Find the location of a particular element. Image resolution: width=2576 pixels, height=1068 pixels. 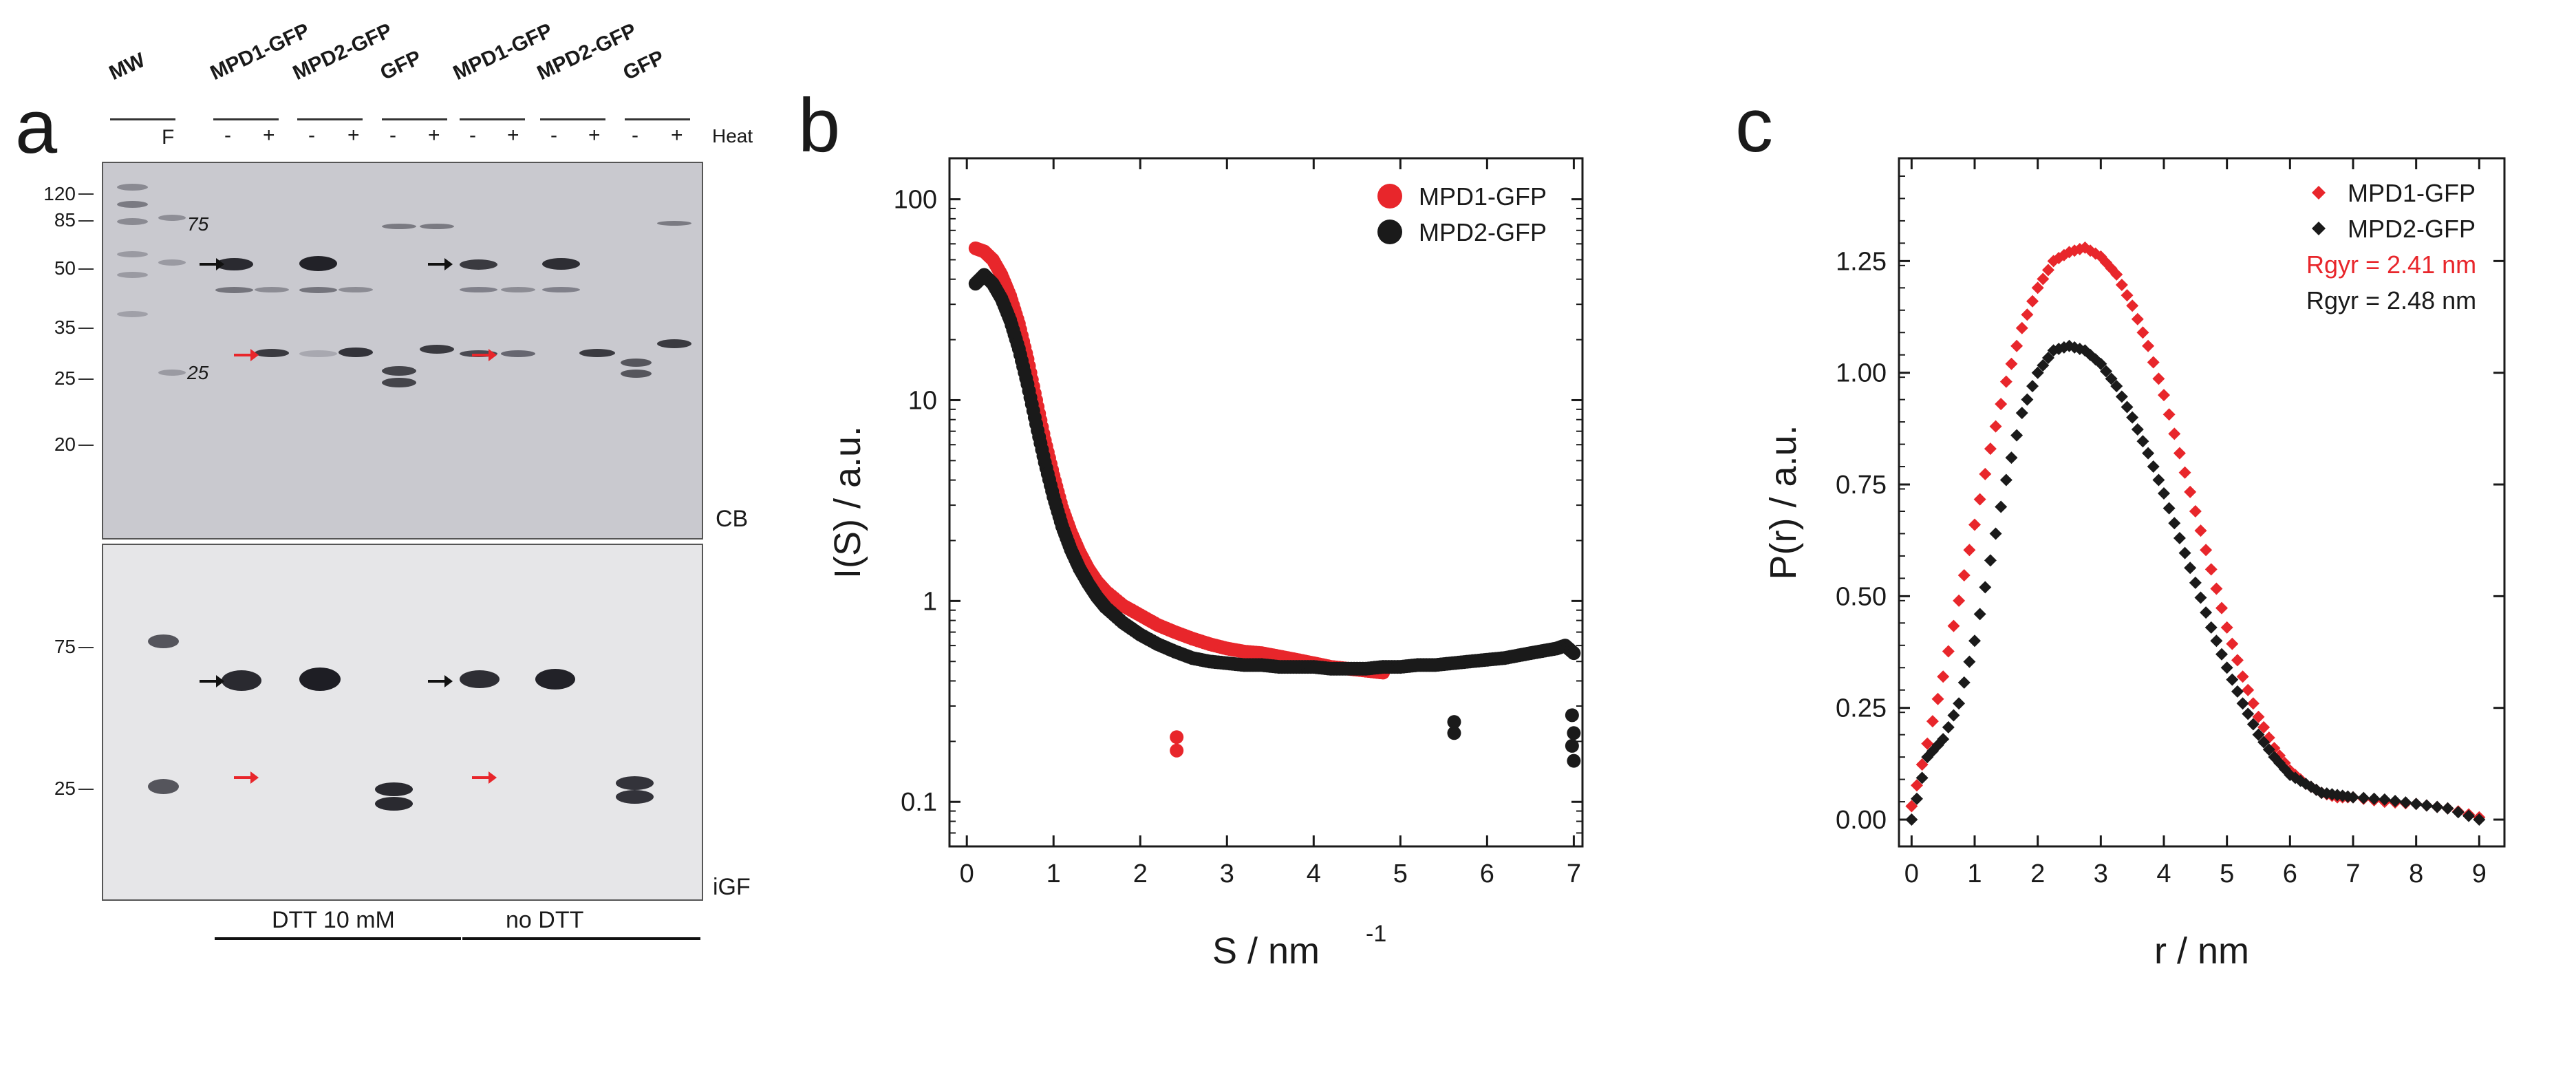

x-tick-label: 0 is located at coordinates (1912, 873).